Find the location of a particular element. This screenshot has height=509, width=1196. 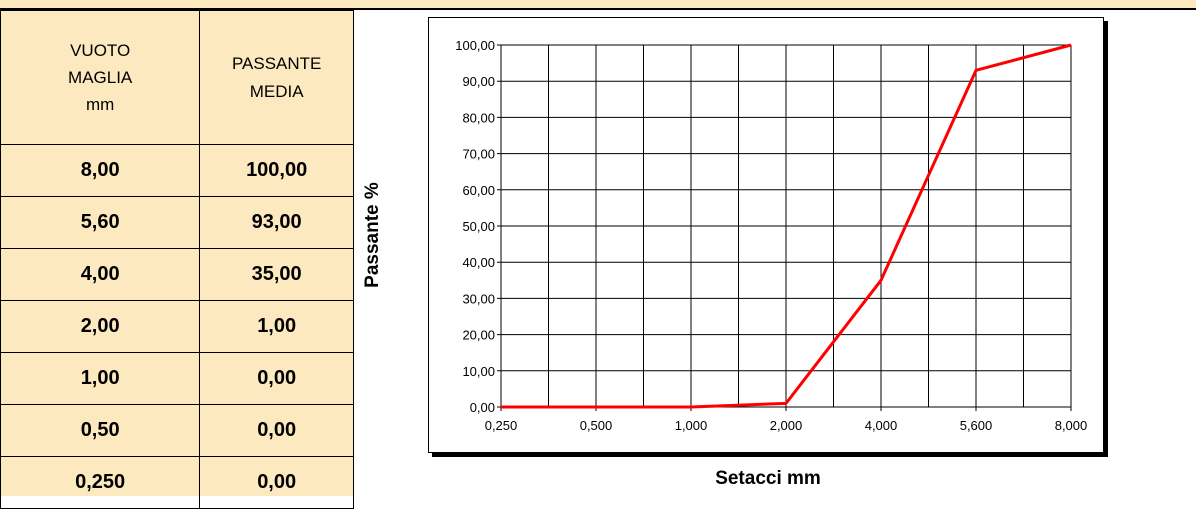

y-axis-title-text: Passante % is located at coordinates (372, 235).